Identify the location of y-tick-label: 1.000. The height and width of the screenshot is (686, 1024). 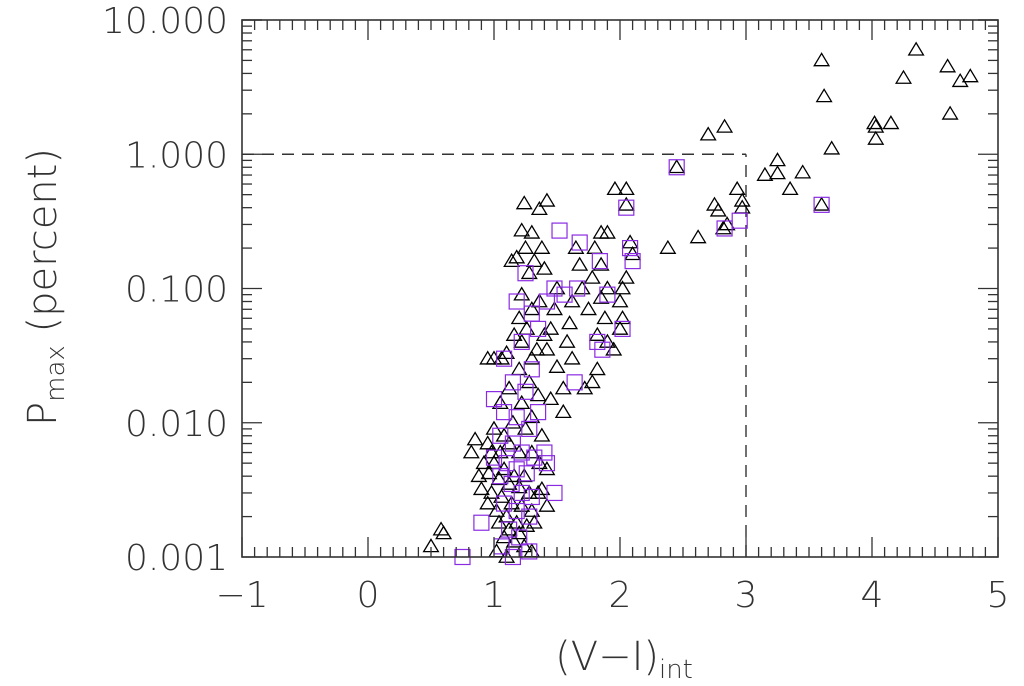
(176, 155).